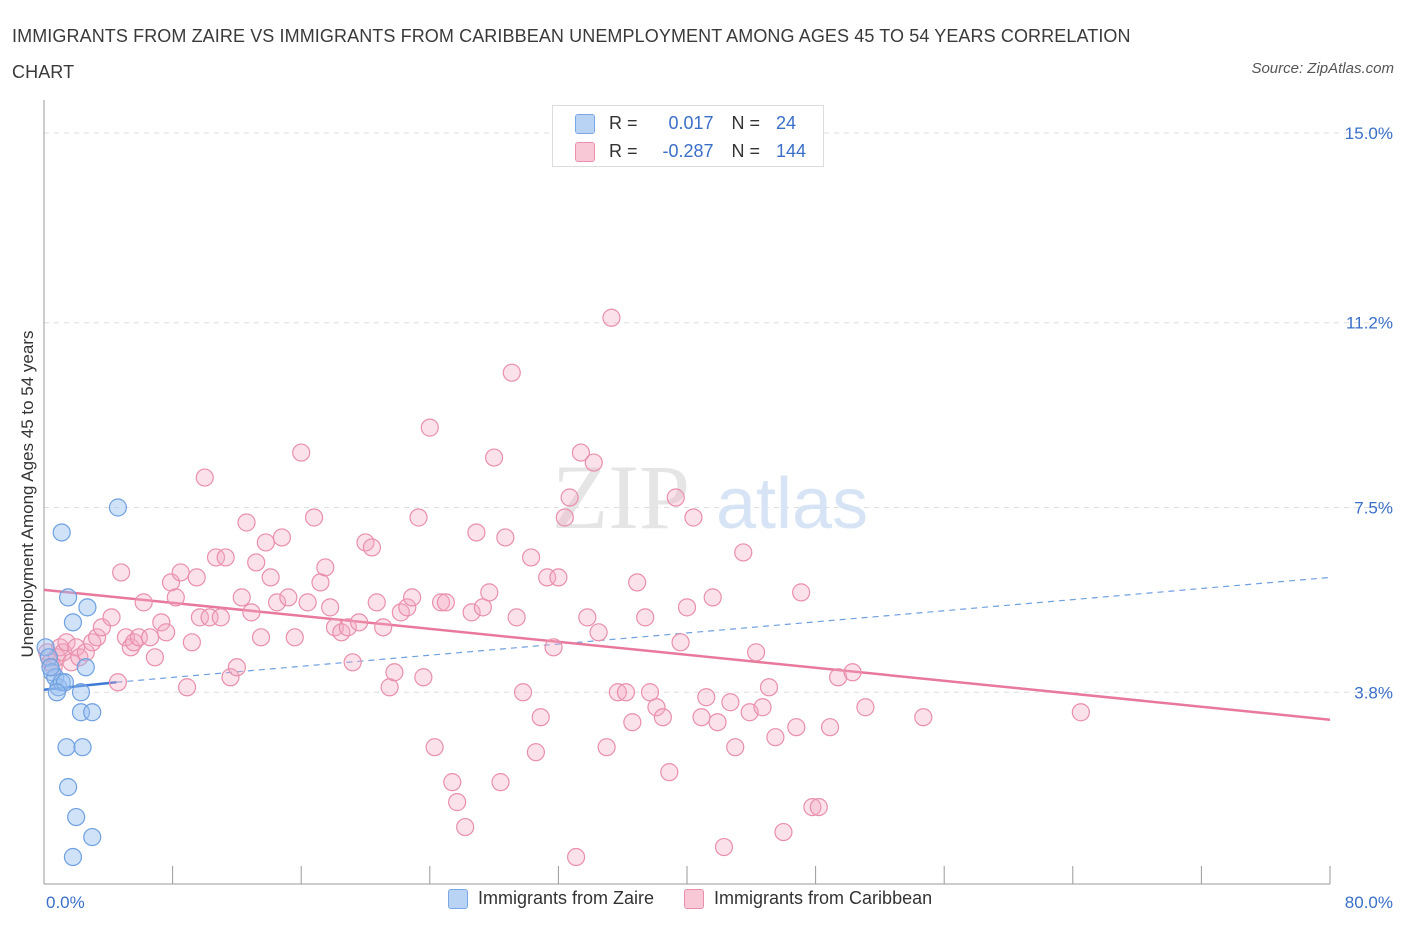  Describe the element at coordinates (1373, 508) in the screenshot. I see `y-tick-label: 7.5%` at that location.